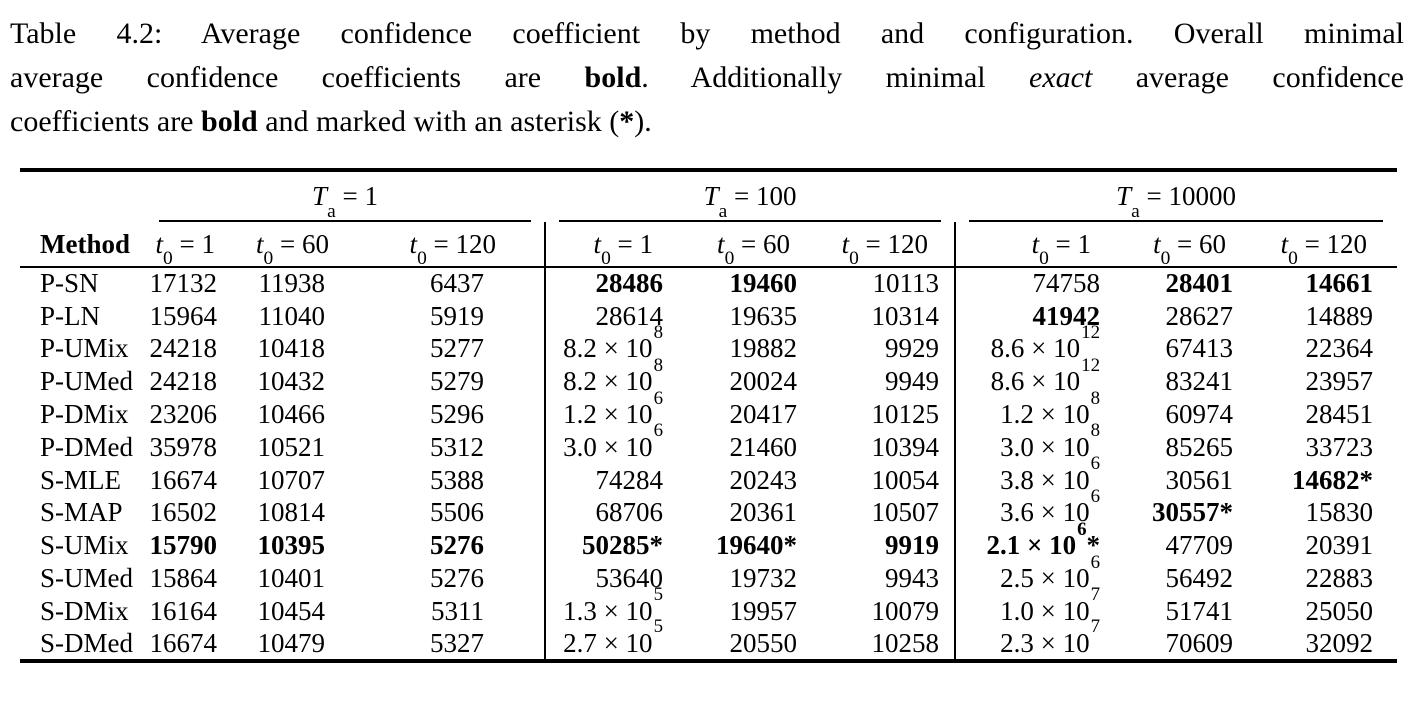  What do you see at coordinates (1193, 512) in the screenshot?
I see `value-cell: 30557*` at bounding box center [1193, 512].